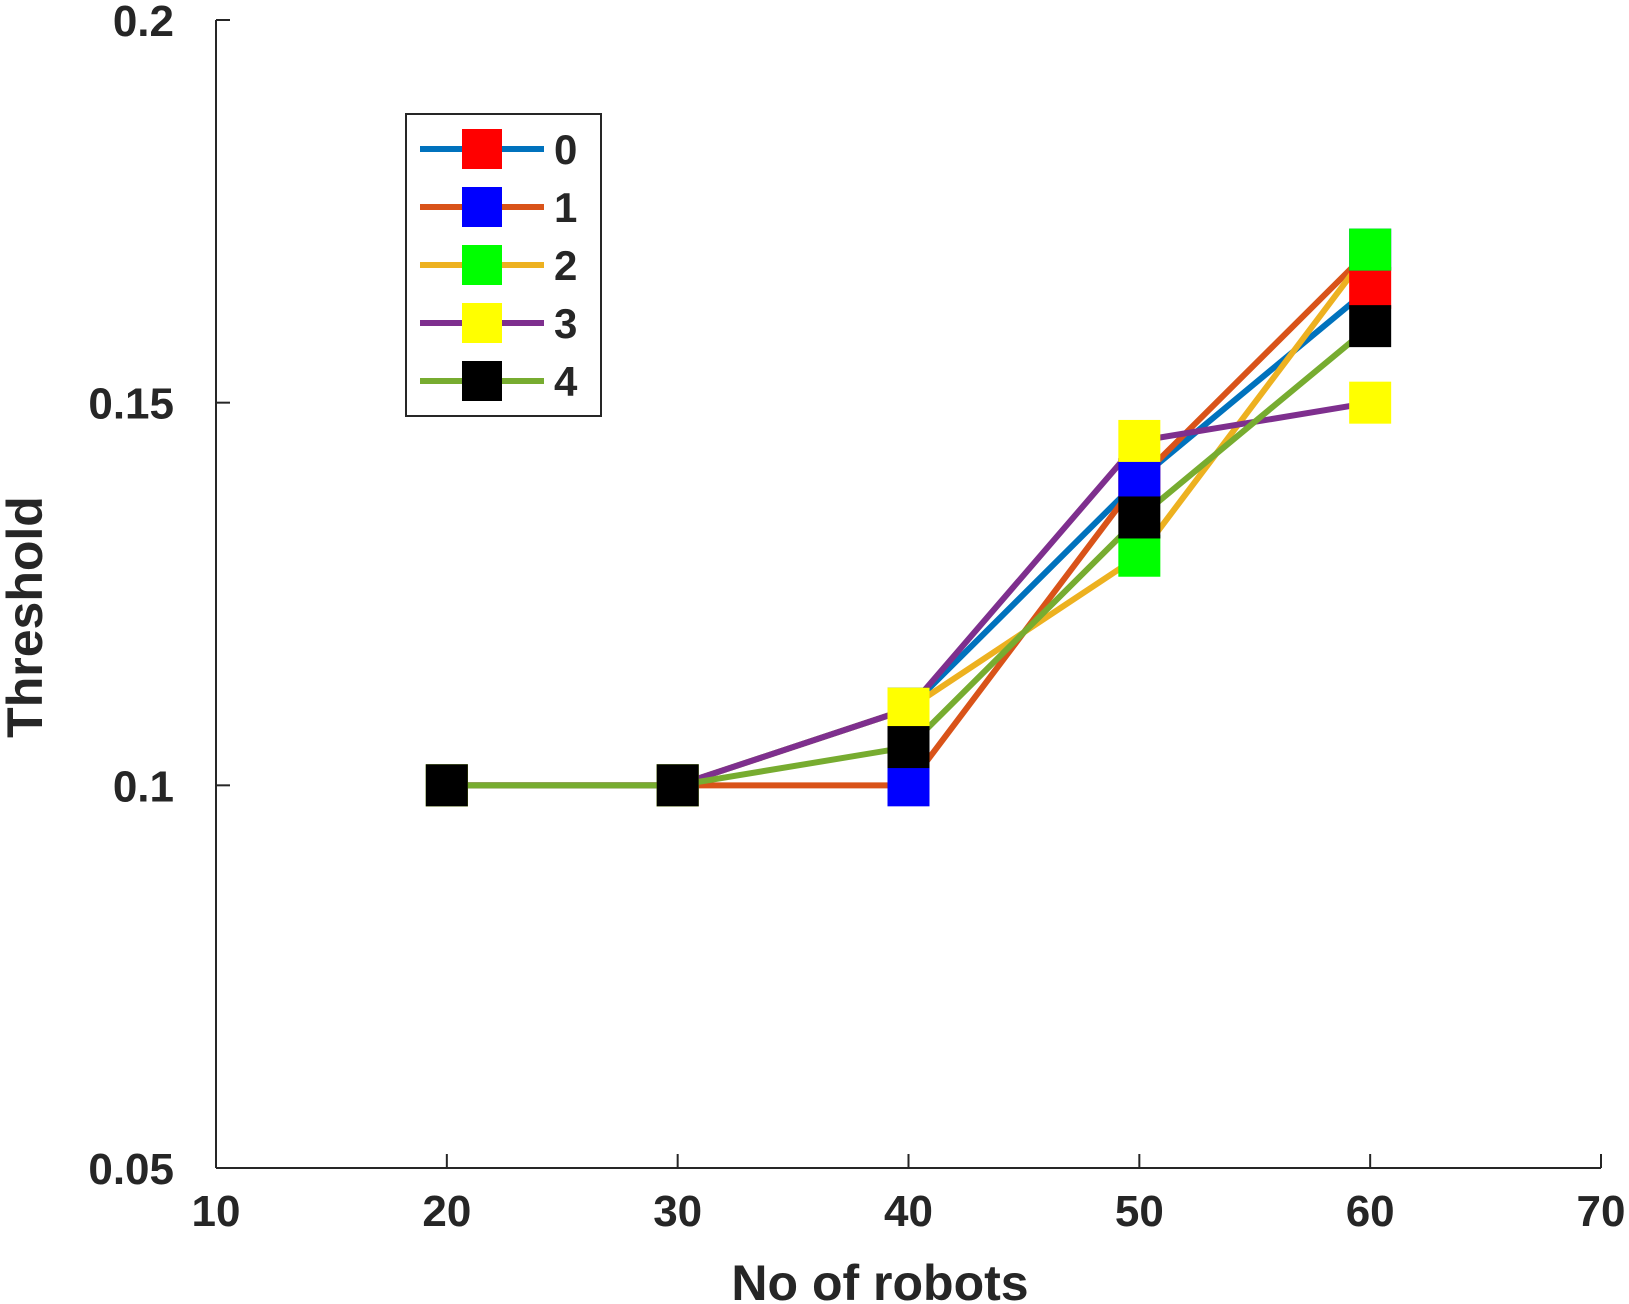 The width and height of the screenshot is (1629, 1304). Describe the element at coordinates (565, 207) in the screenshot. I see `legend-label: 1` at that location.